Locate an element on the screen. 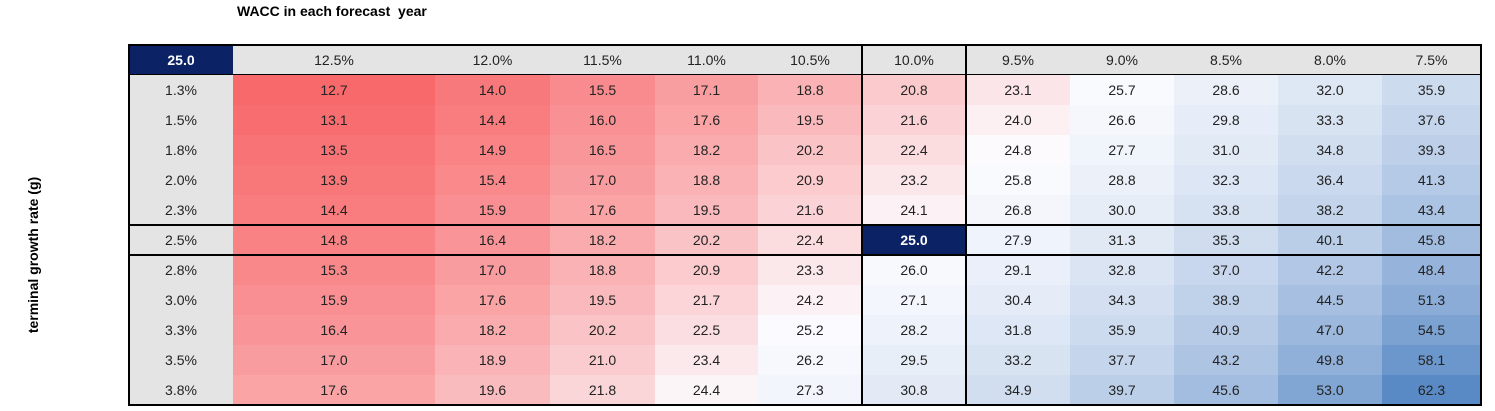 The width and height of the screenshot is (1495, 411). value-cell: 22.5 is located at coordinates (706, 330).